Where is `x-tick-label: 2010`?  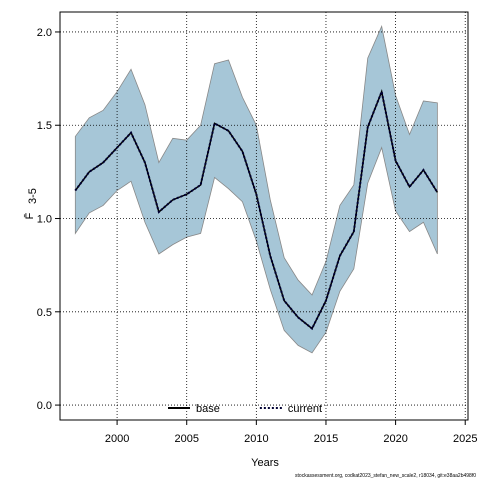 x-tick-label: 2010 is located at coordinates (256, 439).